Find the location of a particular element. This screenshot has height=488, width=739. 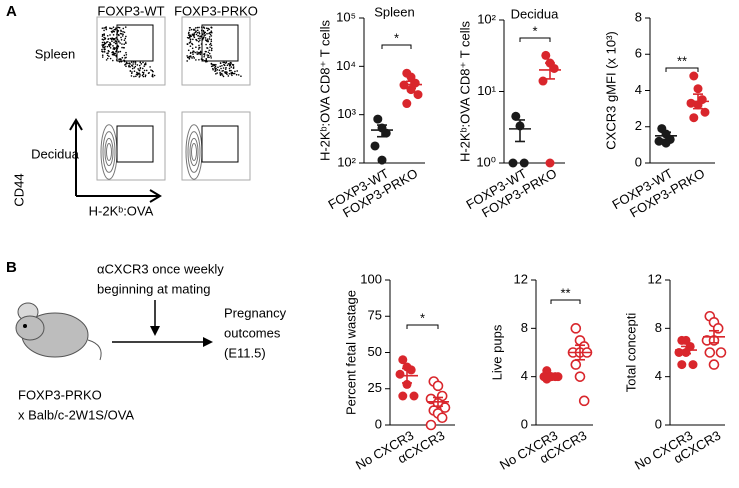

outcome-text: outcomes is located at coordinates (252, 332).